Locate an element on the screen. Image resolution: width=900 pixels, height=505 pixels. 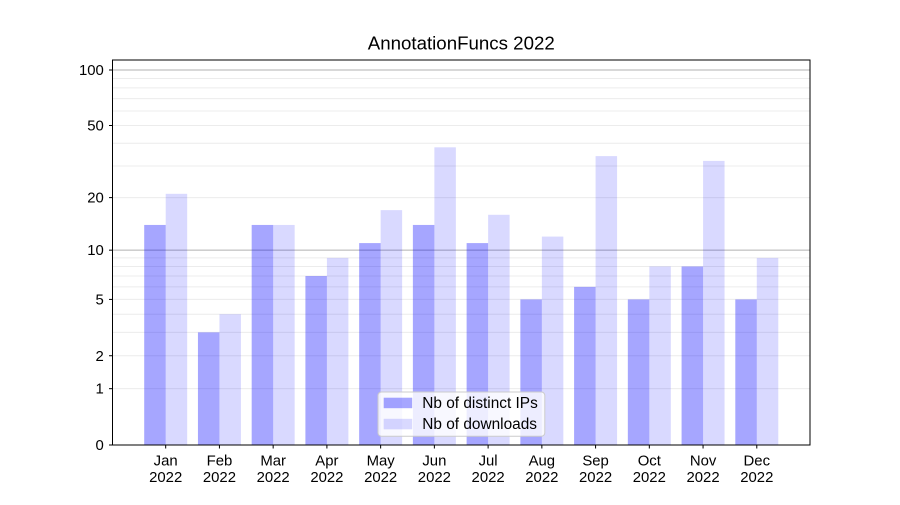
svg-text: Dec is located at coordinates (757, 461).